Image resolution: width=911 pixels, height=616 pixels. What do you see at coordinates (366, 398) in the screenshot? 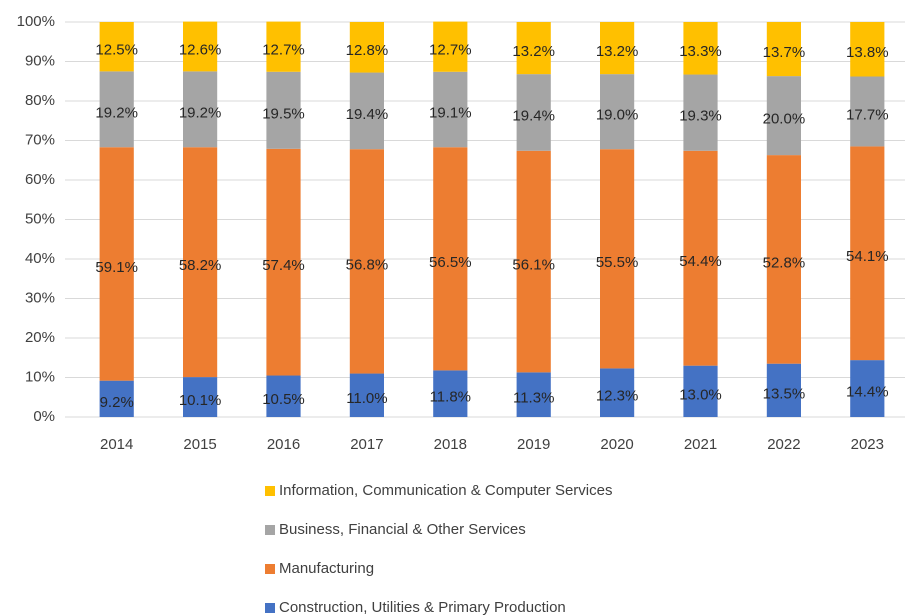
I see `data-label: 11.0%` at bounding box center [366, 398].